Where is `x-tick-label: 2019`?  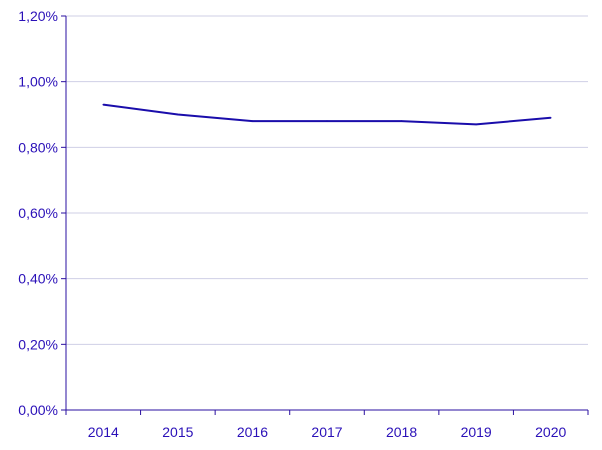 x-tick-label: 2019 is located at coordinates (476, 432).